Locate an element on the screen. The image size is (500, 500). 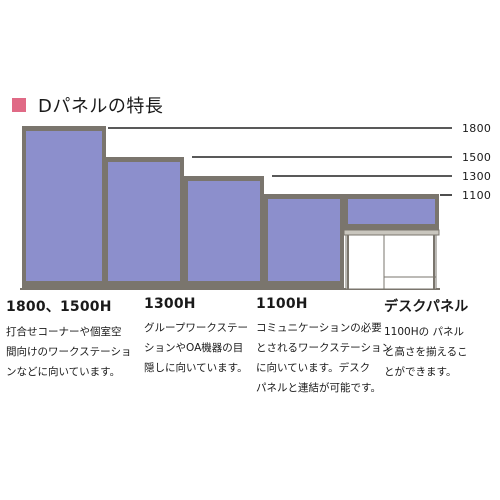
feature-heading: 1300H is located at coordinates (170, 304).